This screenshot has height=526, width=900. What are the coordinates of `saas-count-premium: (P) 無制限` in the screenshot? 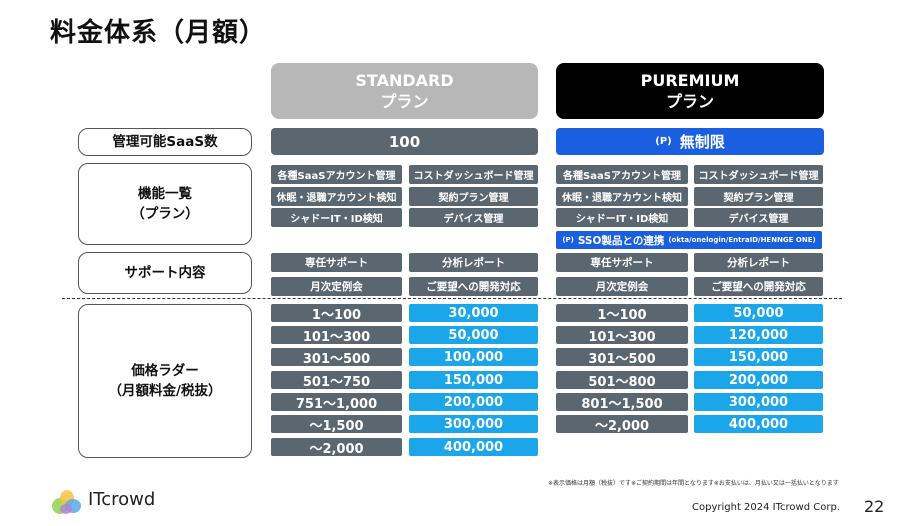 It's located at (690, 141).